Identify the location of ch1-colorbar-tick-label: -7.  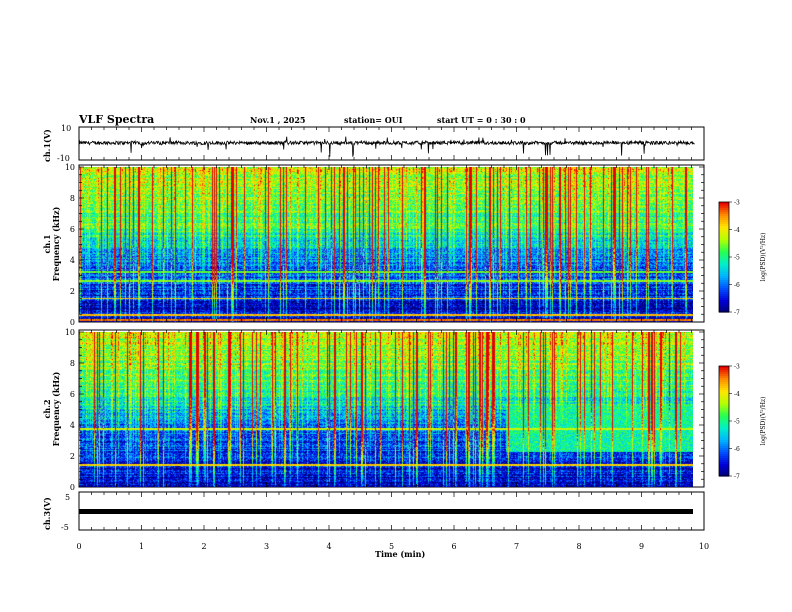
(737, 313).